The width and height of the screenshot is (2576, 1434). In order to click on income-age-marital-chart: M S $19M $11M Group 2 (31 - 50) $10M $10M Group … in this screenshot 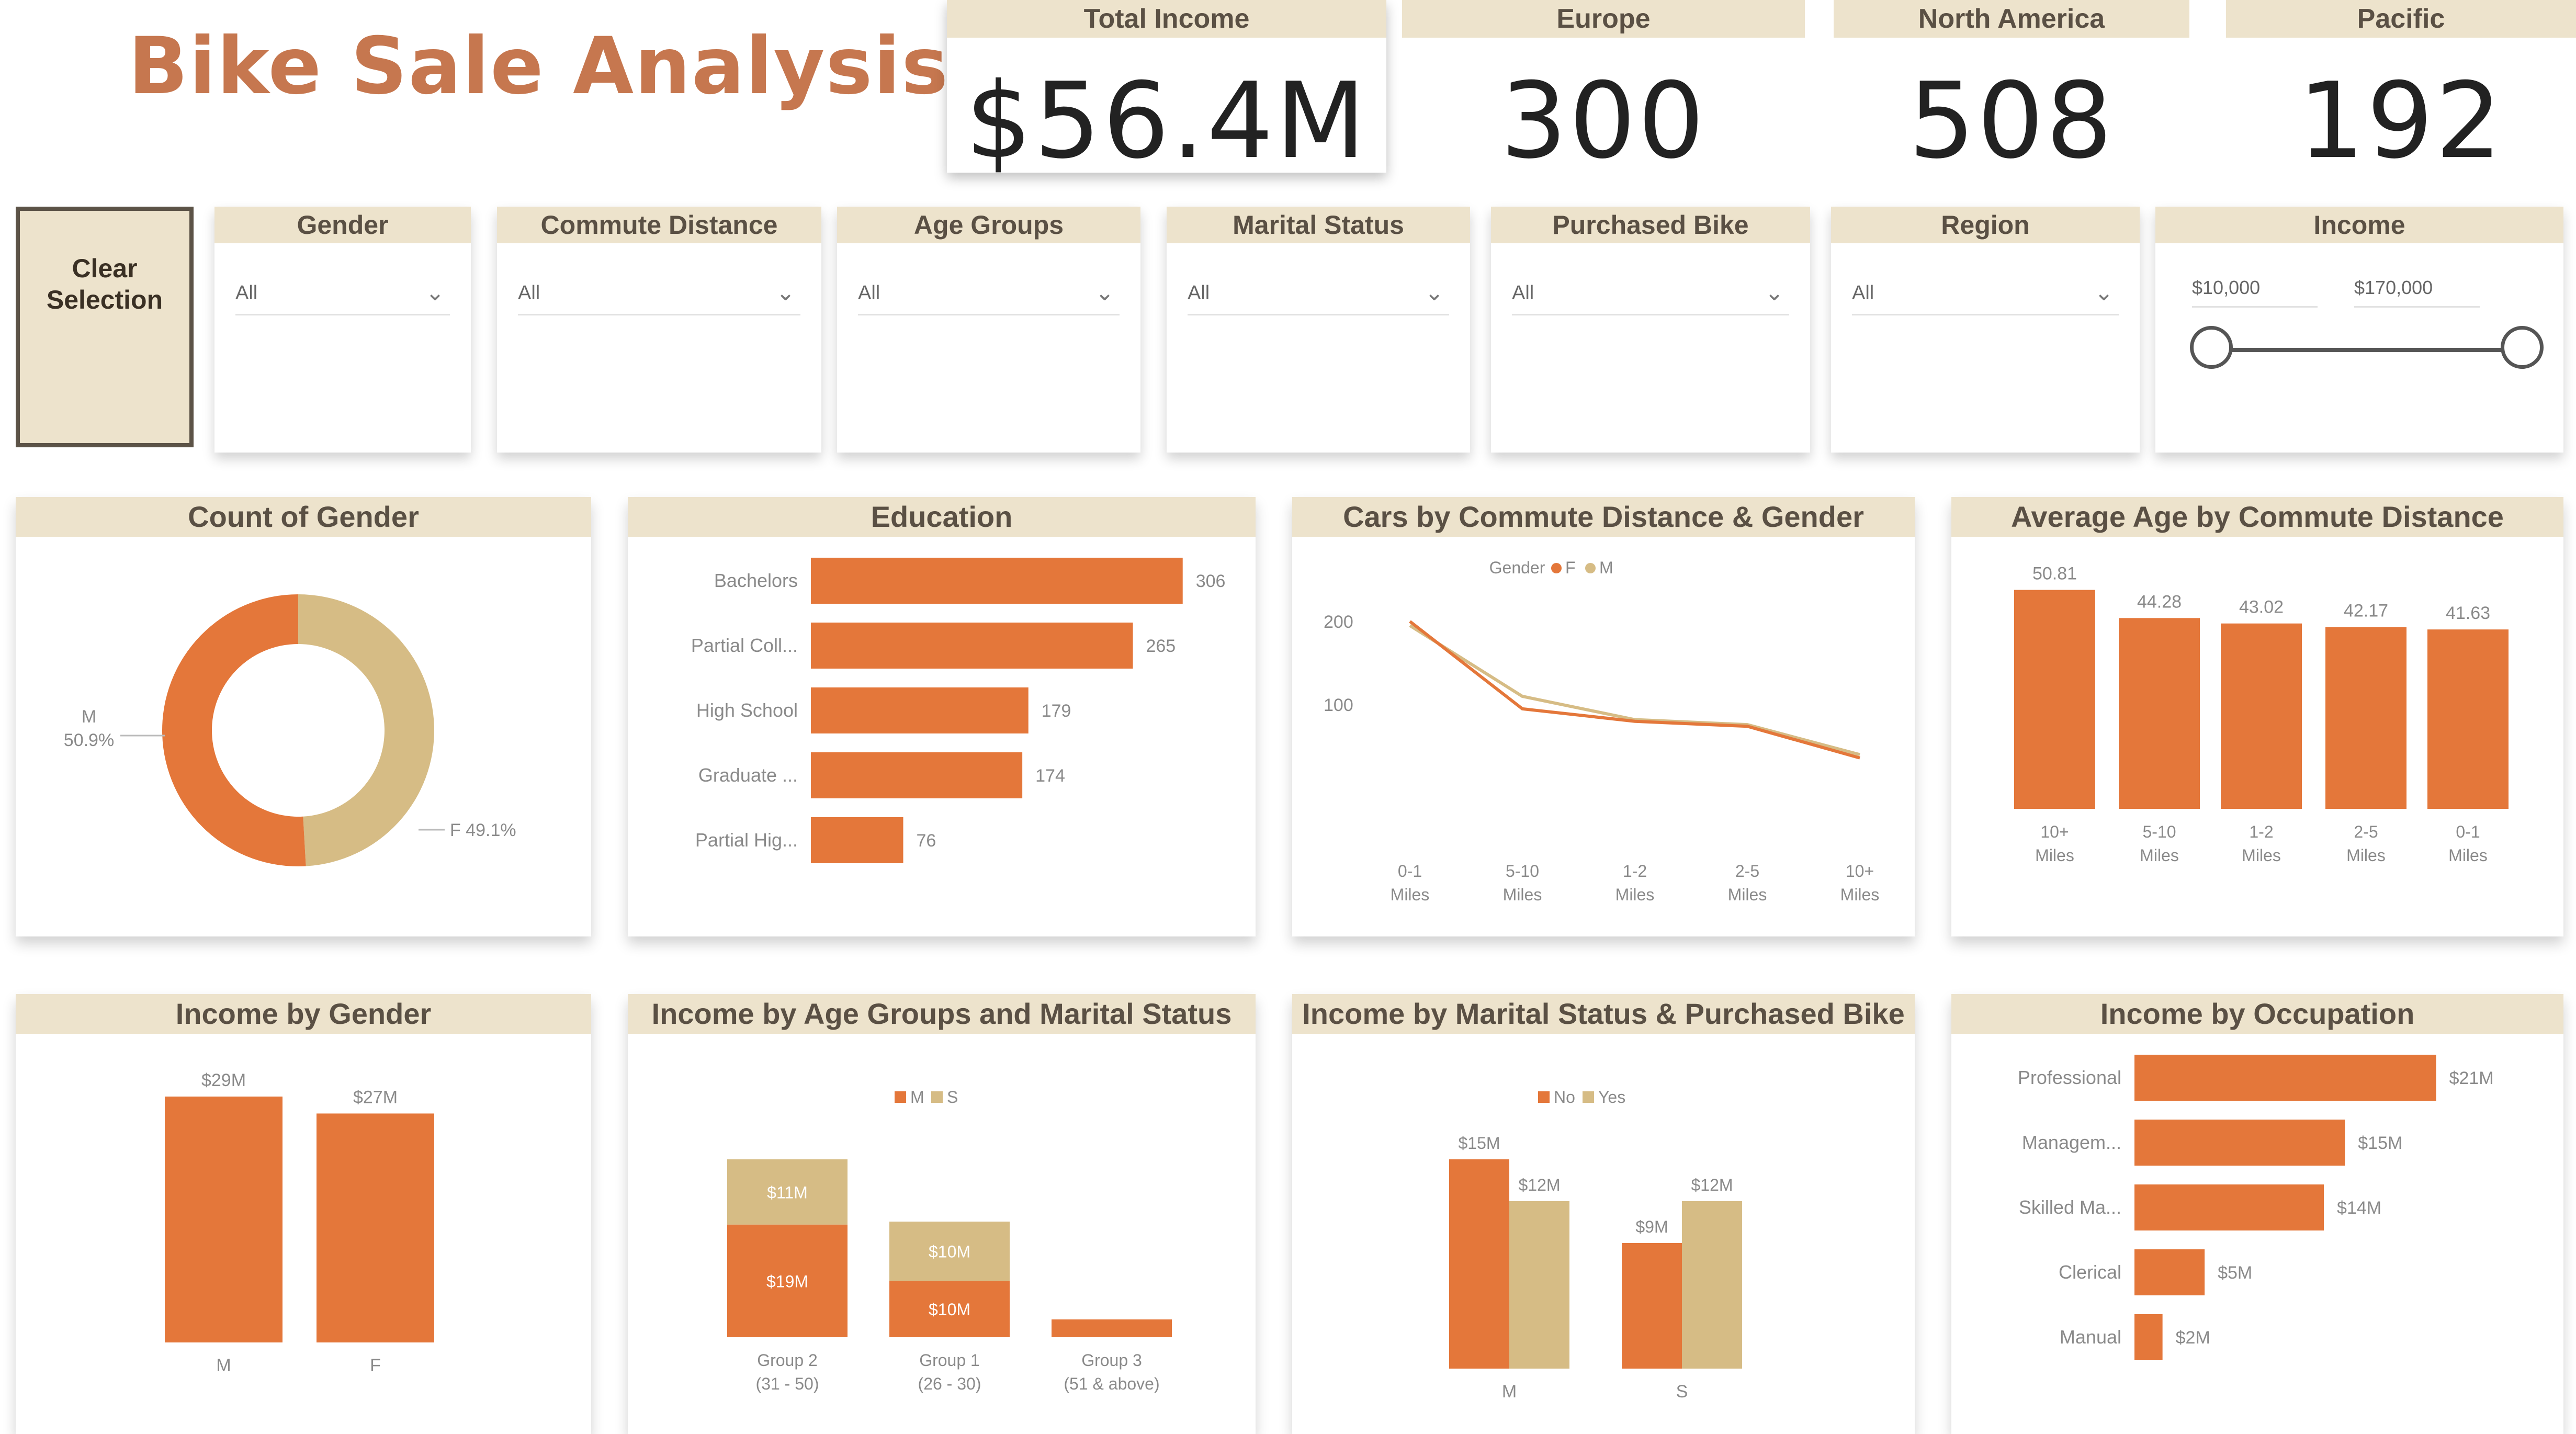, I will do `click(950, 1240)`.